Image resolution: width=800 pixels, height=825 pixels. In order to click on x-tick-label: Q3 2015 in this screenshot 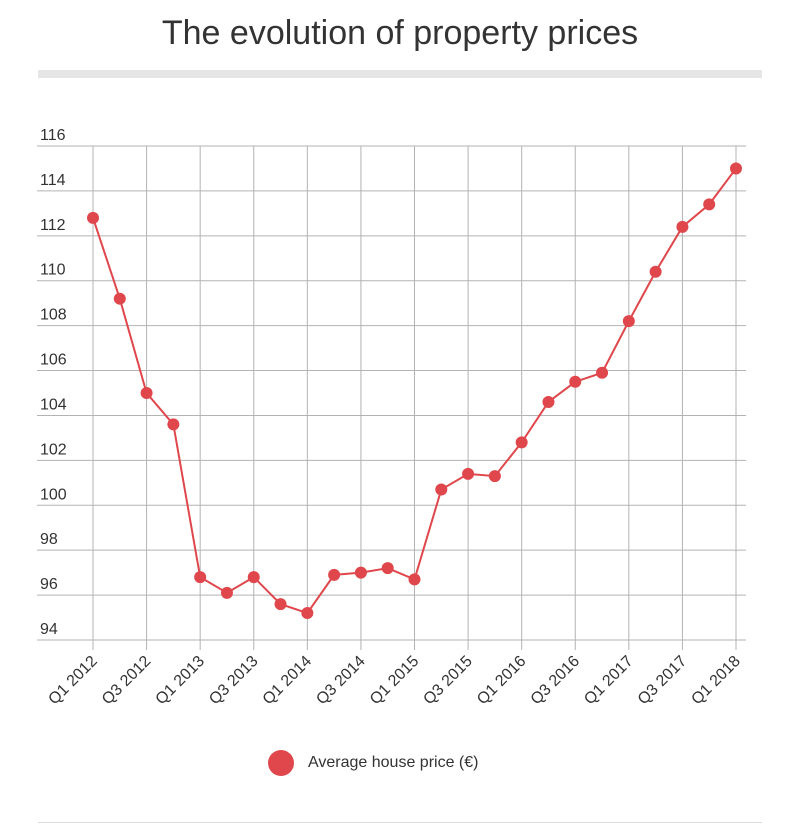, I will do `click(447, 680)`.